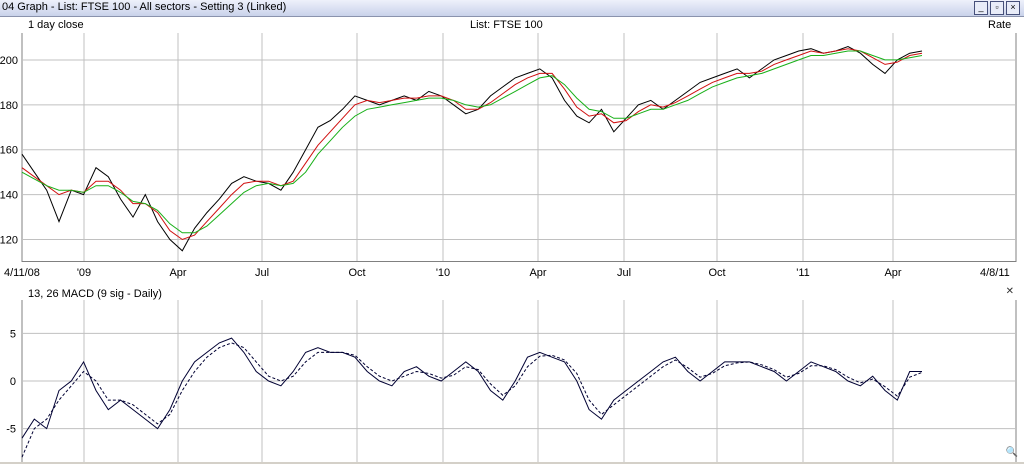 Image resolution: width=1024 pixels, height=464 pixels. Describe the element at coordinates (9, 196) in the screenshot. I see `price-y-tick-label: 140` at that location.